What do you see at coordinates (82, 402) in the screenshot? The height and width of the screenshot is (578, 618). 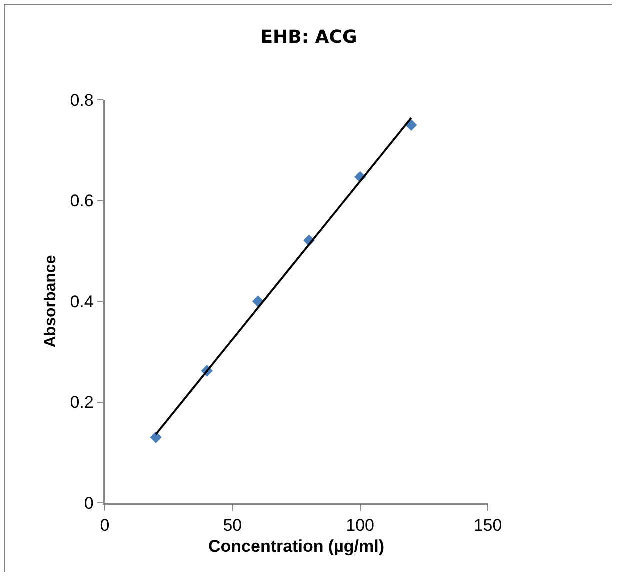 I see `y-tick-label: 0.2` at bounding box center [82, 402].